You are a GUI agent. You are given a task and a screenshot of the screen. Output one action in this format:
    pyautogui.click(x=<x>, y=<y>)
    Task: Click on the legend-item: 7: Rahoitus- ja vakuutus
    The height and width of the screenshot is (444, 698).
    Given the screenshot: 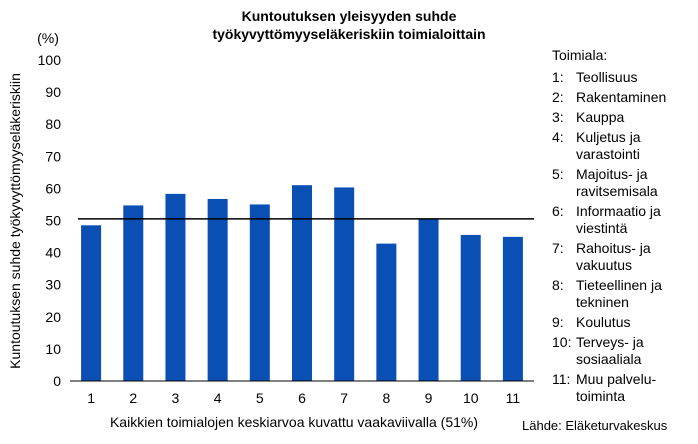 What is the action you would take?
    pyautogui.click(x=625, y=257)
    